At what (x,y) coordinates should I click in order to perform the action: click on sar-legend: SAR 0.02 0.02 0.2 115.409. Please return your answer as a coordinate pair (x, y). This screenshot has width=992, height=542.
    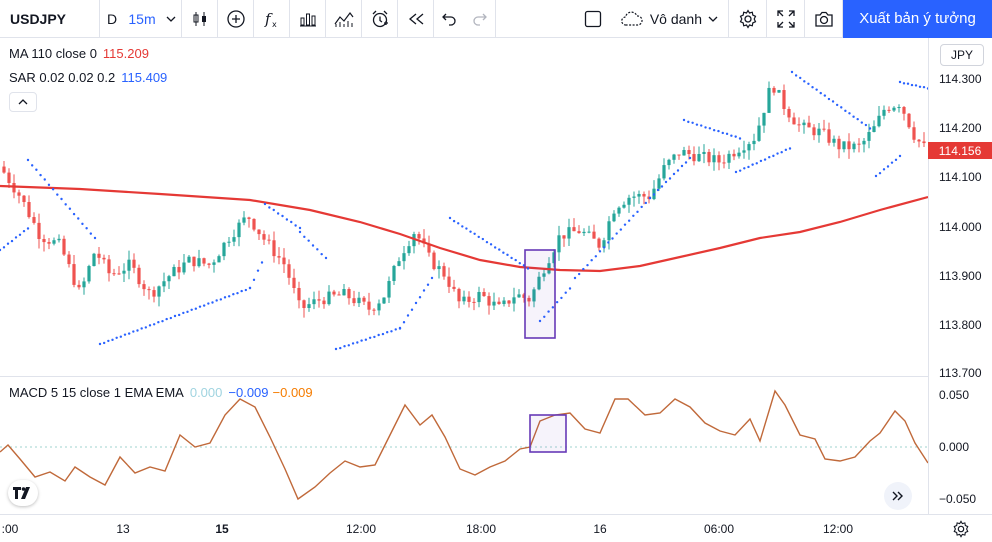
    Looking at the image, I should click on (88, 77).